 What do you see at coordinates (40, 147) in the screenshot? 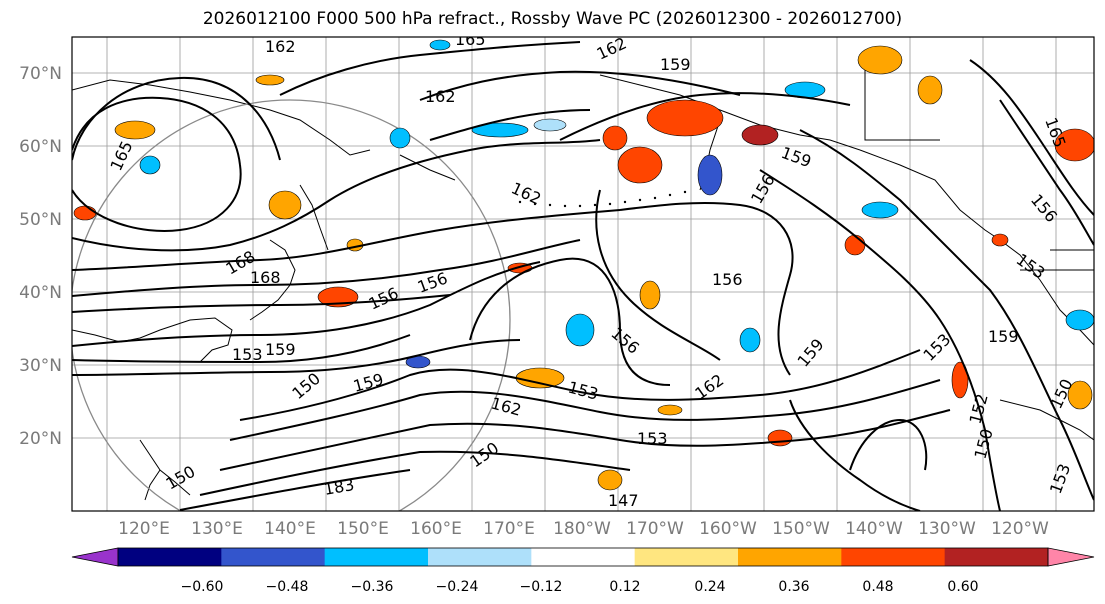
I see `lat-label: 60°N` at bounding box center [40, 147].